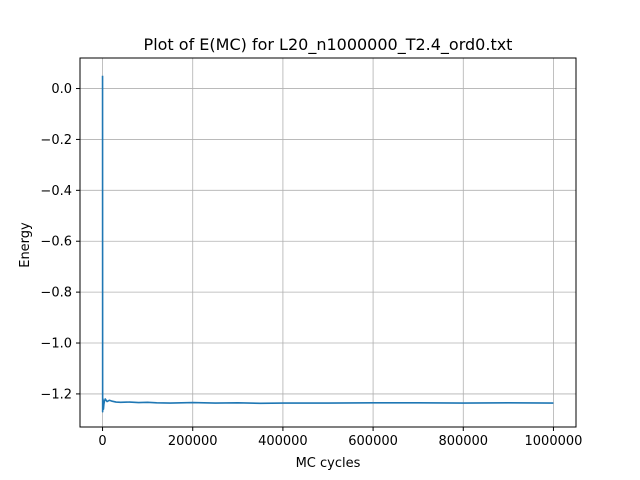 The image size is (640, 480). Describe the element at coordinates (56, 242) in the screenshot. I see `y-tick-label: −0.6` at that location.